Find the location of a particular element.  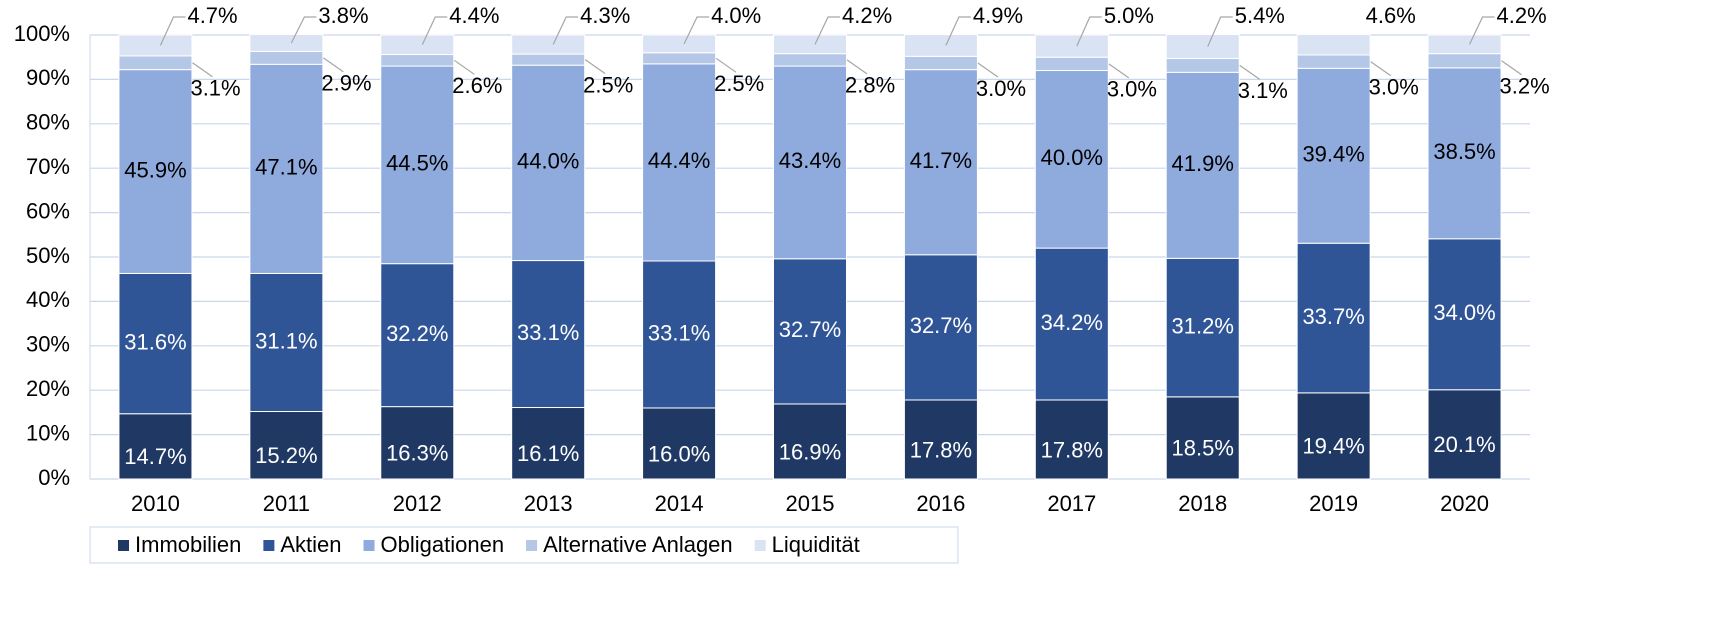

y-tick-label: 80% is located at coordinates (48, 122).